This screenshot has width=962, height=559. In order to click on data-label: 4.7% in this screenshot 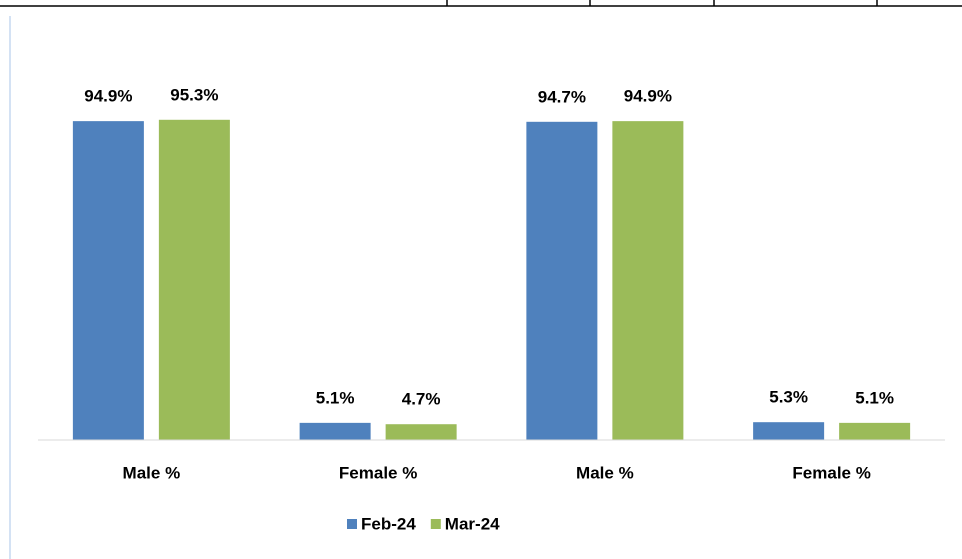, I will do `click(421, 399)`.